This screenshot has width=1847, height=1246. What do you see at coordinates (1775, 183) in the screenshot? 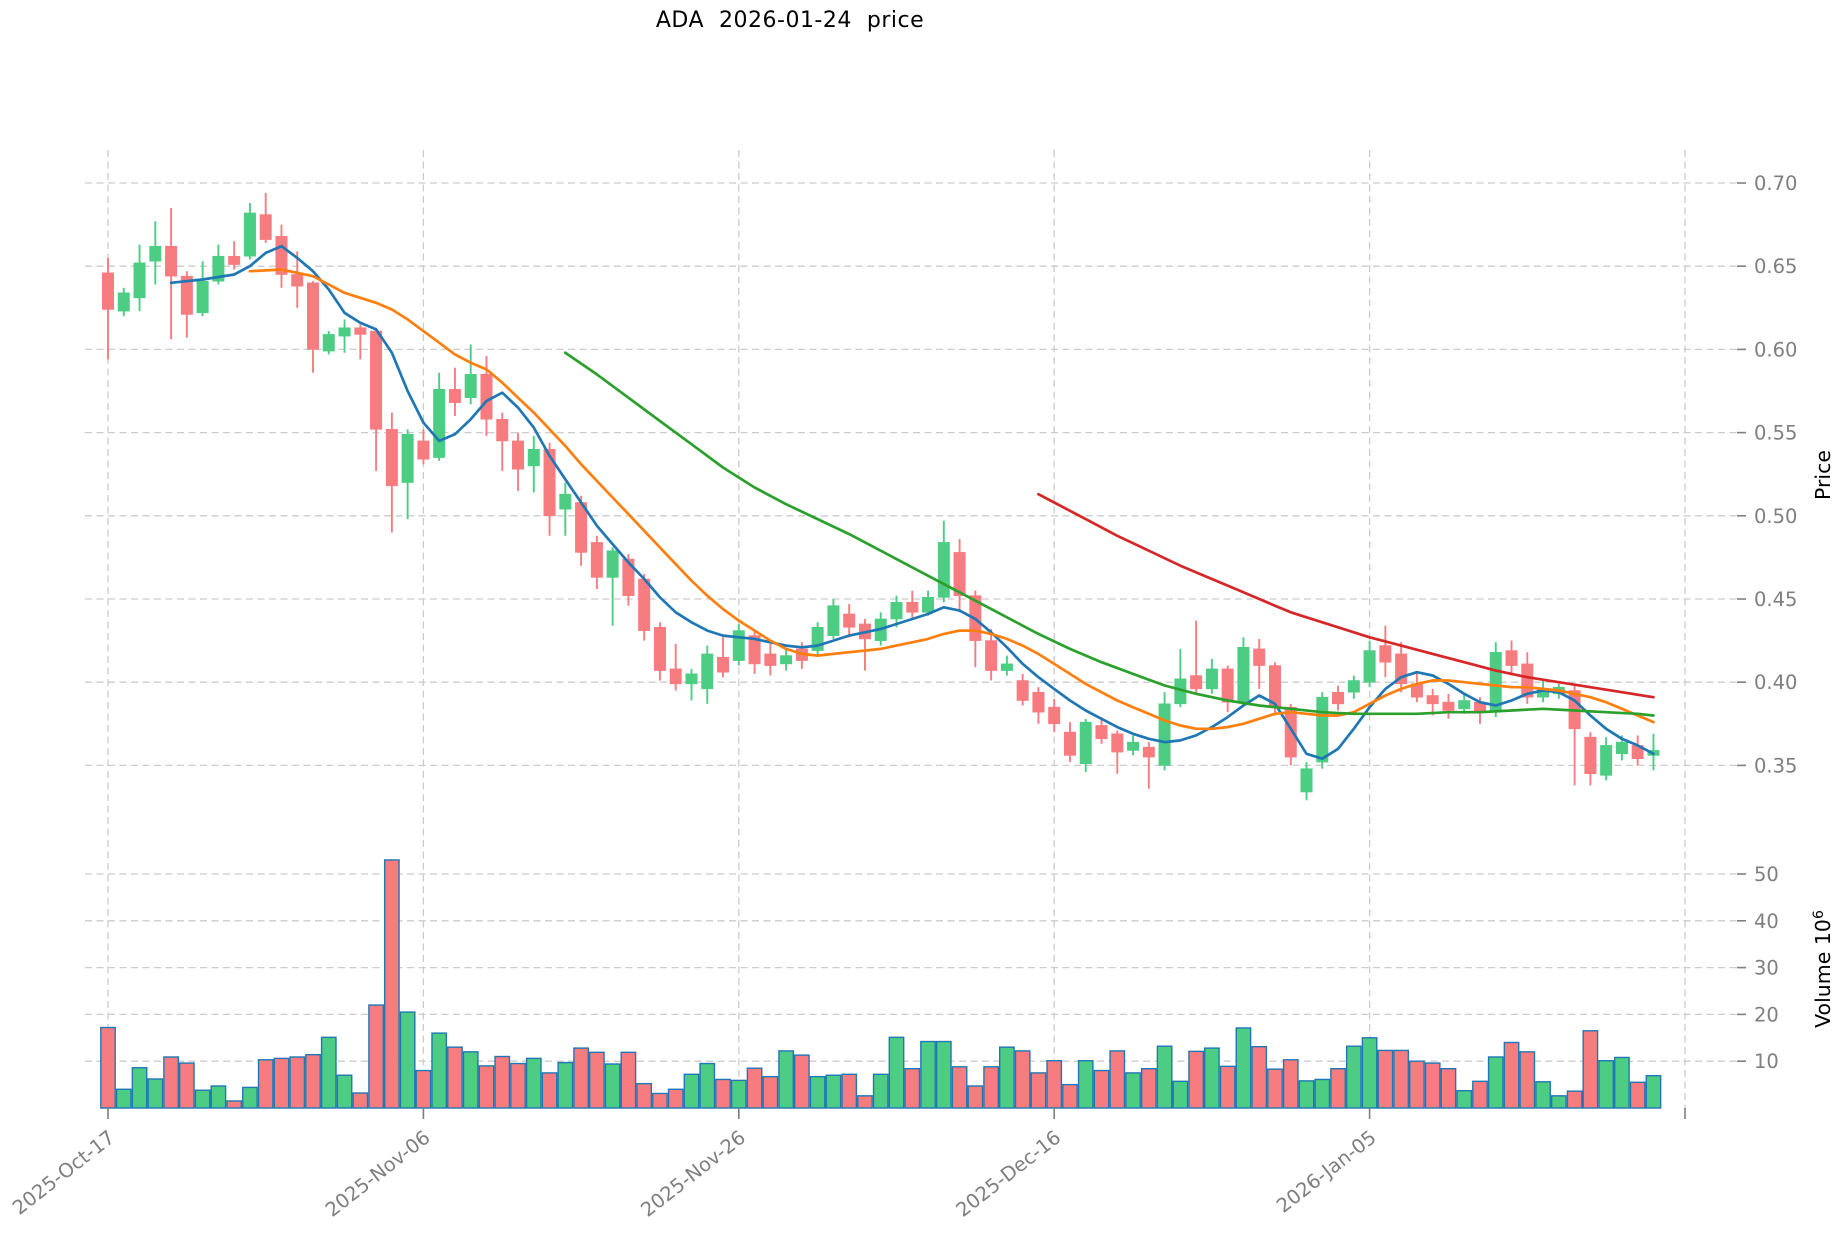
I see `svg-text: 0.70` at bounding box center [1775, 183].